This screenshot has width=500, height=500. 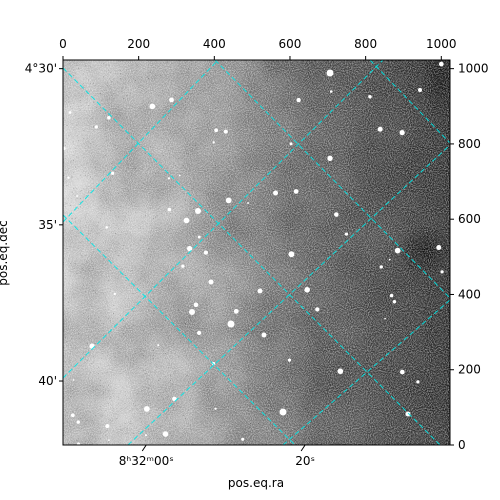 I want to click on top-tick-label: 600, so click(x=290, y=44).